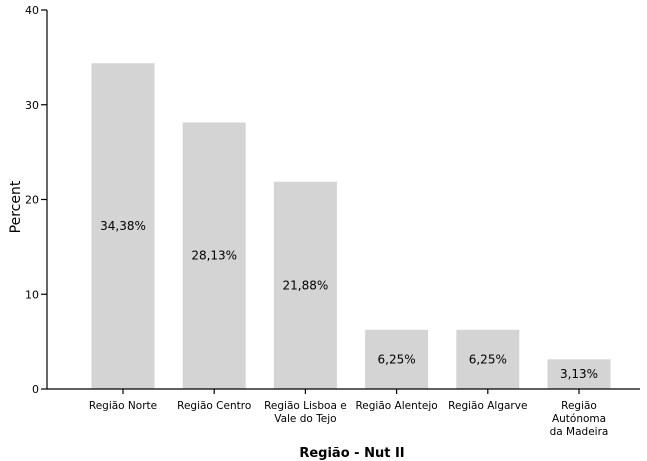 The image size is (647, 461). Describe the element at coordinates (32, 294) in the screenshot. I see `y-tick-label-10: 10` at that location.